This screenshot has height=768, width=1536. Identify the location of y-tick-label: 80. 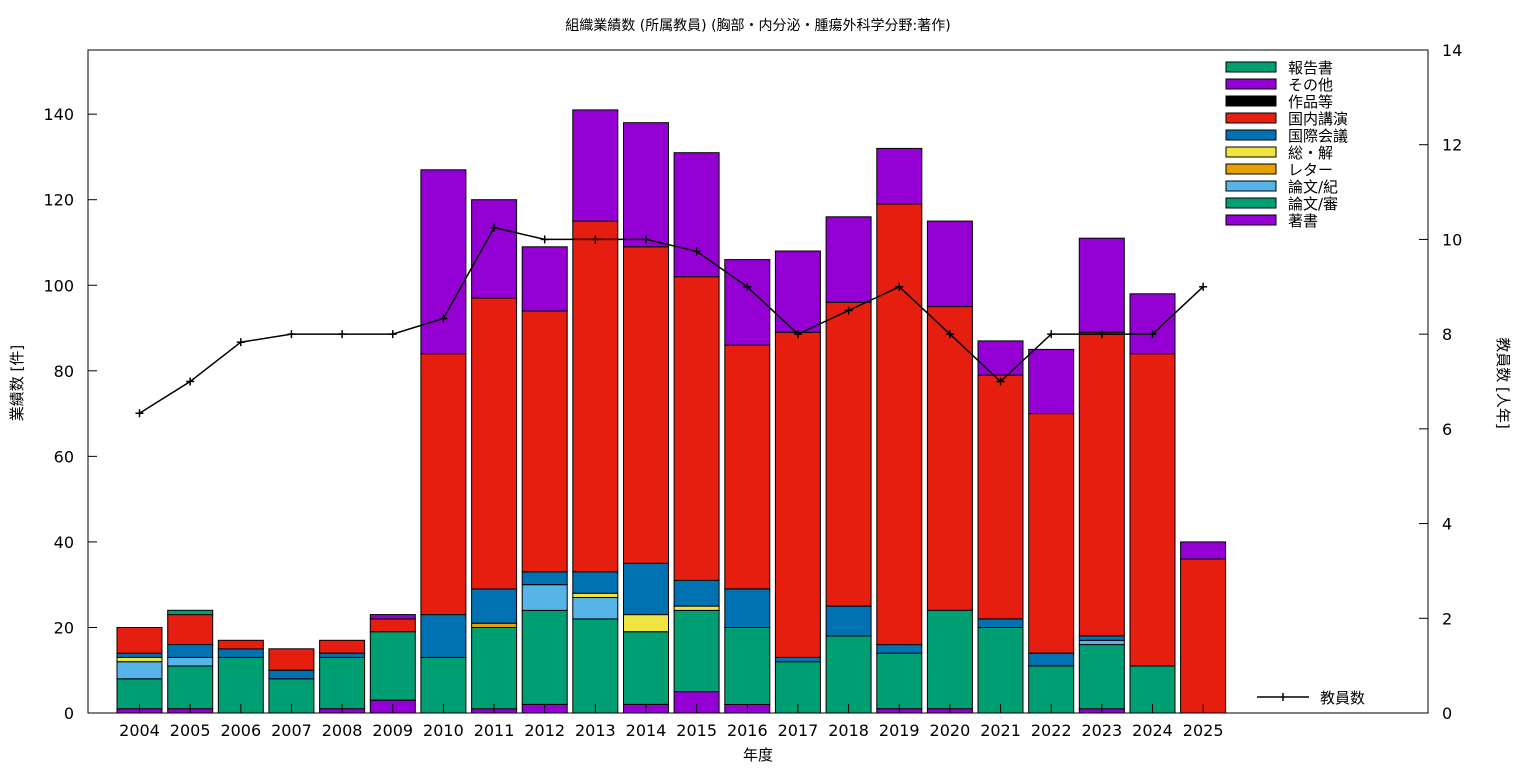
(64, 371).